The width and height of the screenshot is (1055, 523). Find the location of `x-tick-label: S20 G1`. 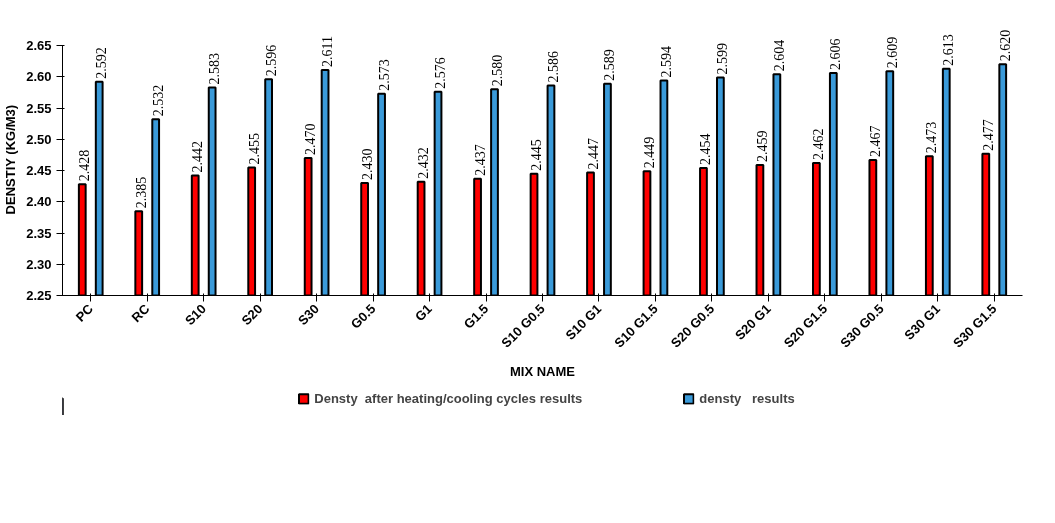

x-tick-label: S20 G1 is located at coordinates (752, 322).